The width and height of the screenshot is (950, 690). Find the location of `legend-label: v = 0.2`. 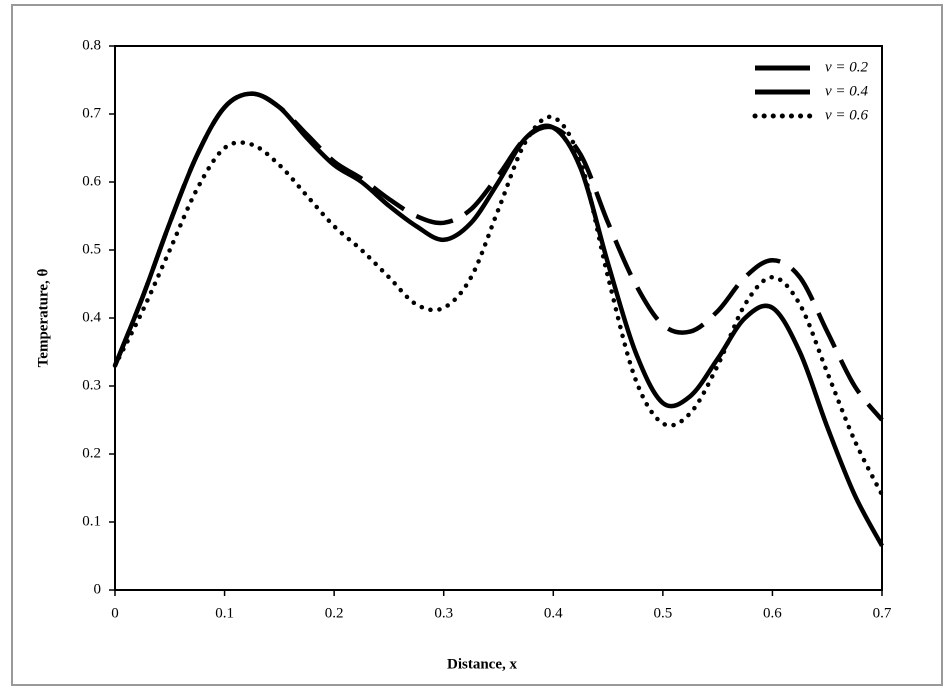

legend-label: v = 0.2 is located at coordinates (847, 67).